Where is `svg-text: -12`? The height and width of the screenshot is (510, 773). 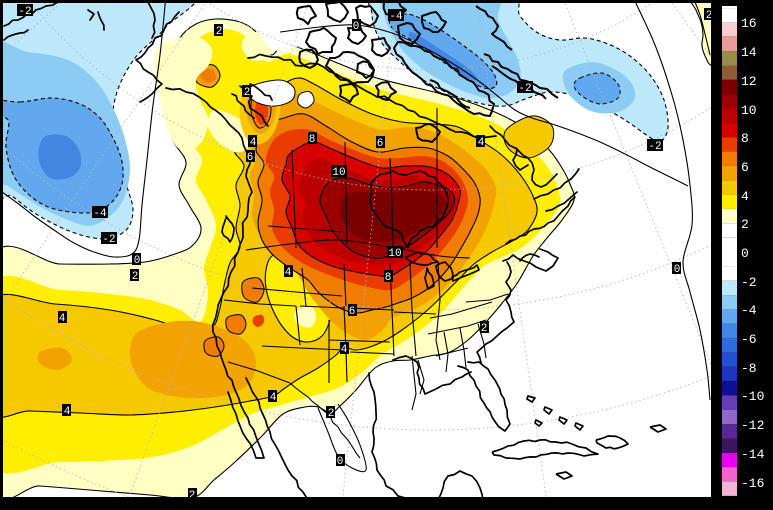
svg-text: -12 is located at coordinates (752, 425).